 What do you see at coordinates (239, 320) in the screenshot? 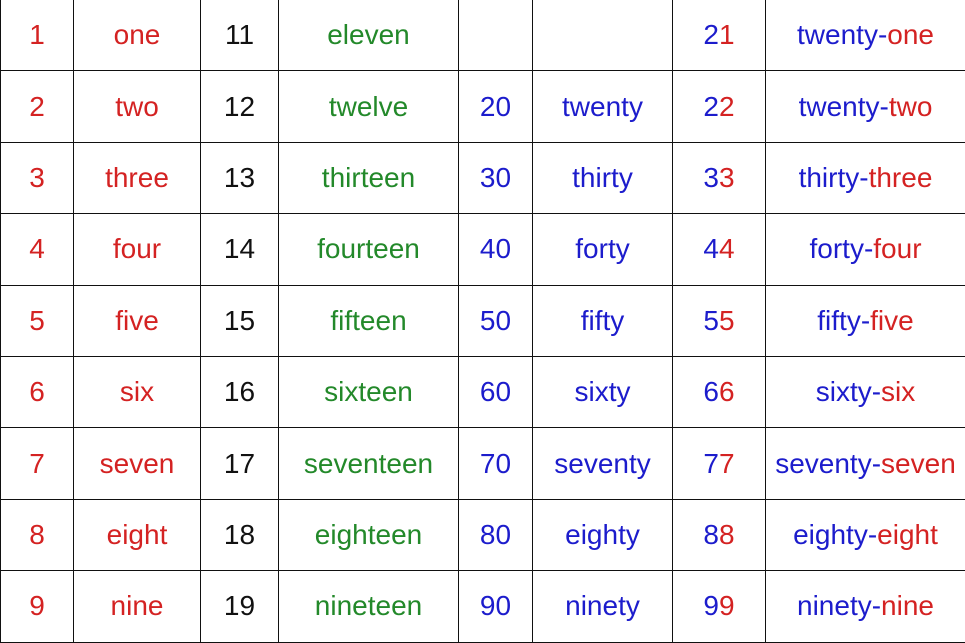
I see `teen-number: 15` at bounding box center [239, 320].